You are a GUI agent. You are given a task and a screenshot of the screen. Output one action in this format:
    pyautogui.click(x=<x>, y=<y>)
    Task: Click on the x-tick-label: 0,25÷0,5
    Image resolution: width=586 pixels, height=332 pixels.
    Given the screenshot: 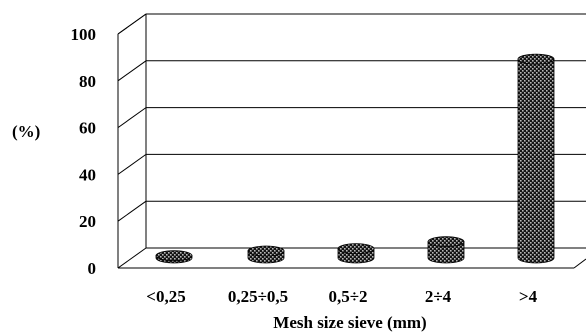 What is the action you would take?
    pyautogui.click(x=258, y=296)
    